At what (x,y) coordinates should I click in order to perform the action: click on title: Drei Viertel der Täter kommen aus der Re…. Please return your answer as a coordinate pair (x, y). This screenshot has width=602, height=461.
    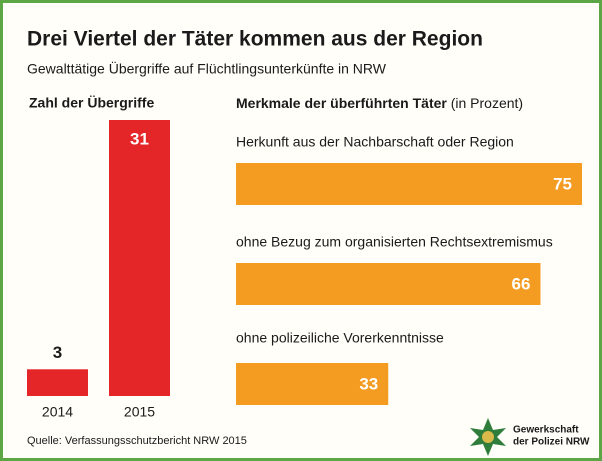
    Looking at the image, I should click on (255, 39).